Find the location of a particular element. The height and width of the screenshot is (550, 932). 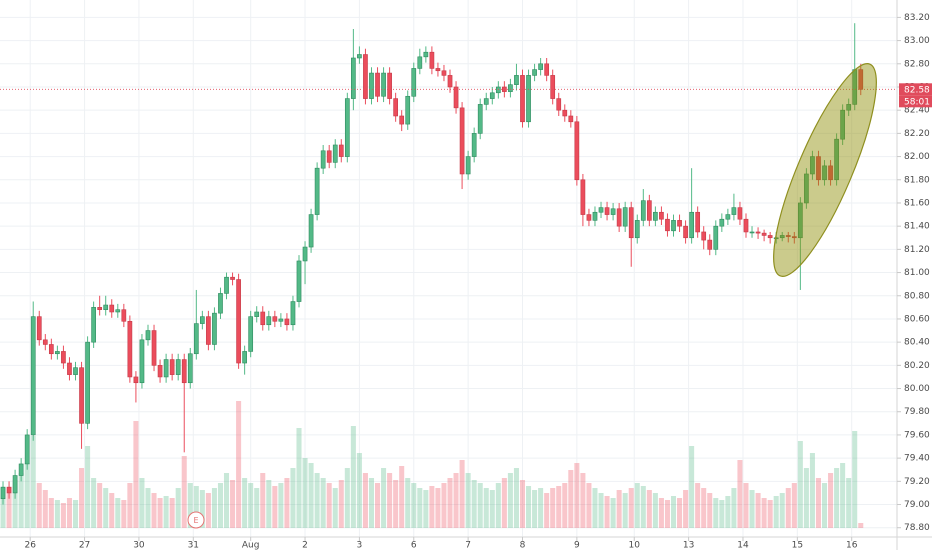

y-tick-label: 81.40 is located at coordinates (917, 227).